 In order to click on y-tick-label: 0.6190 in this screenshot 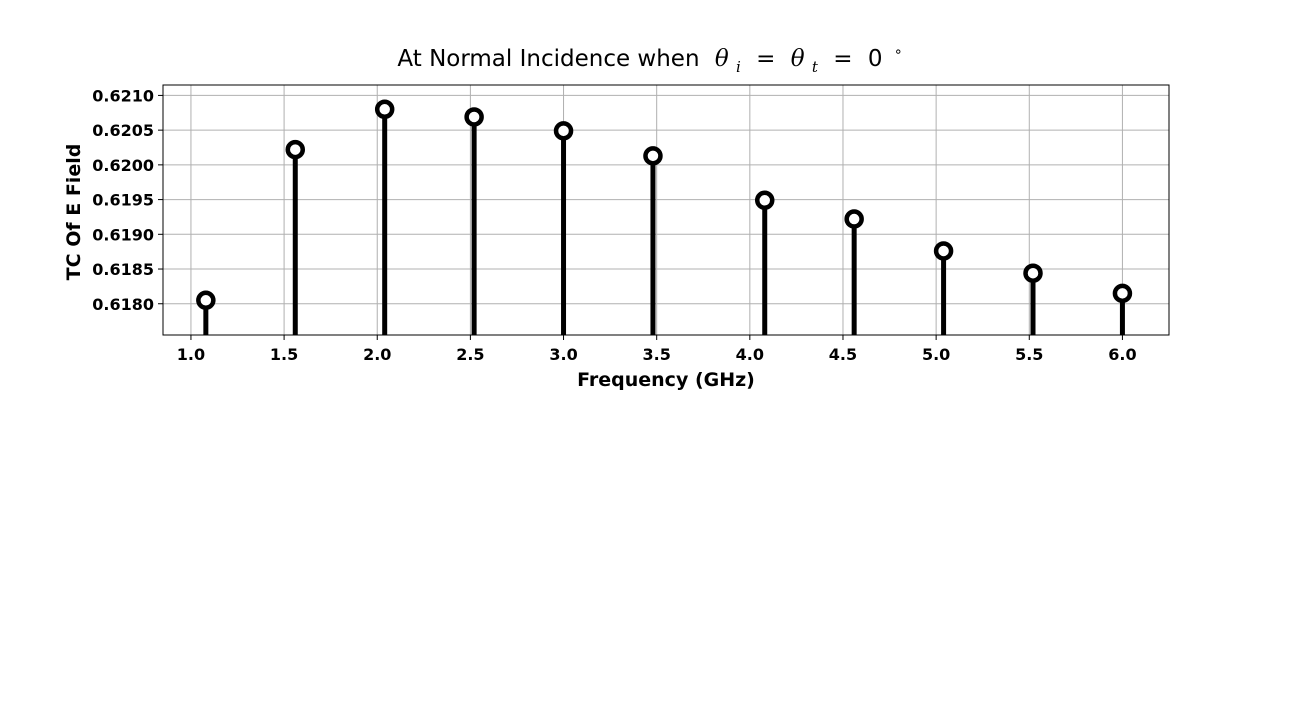, I will do `click(123, 234)`.